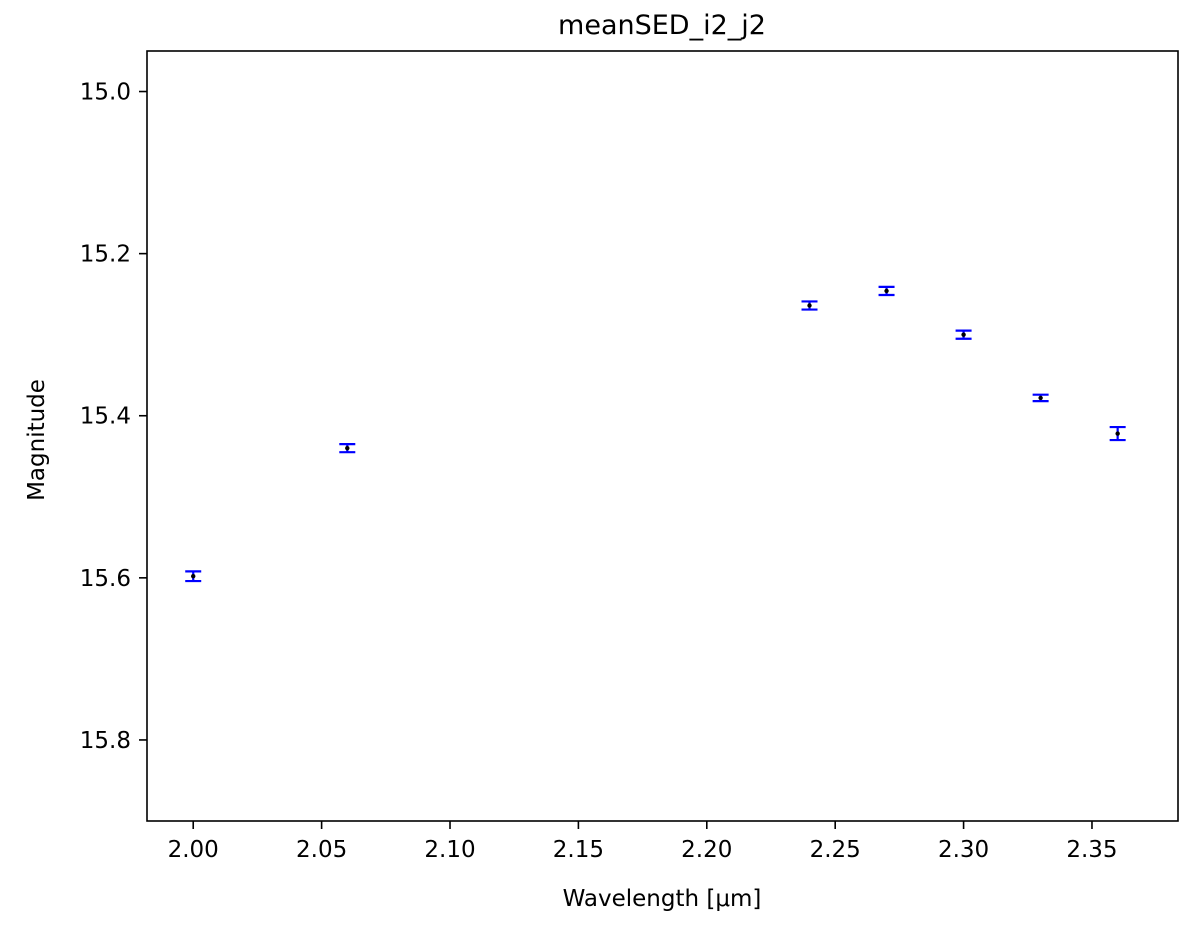  I want to click on x-tick-label: 2.20, so click(706, 850).